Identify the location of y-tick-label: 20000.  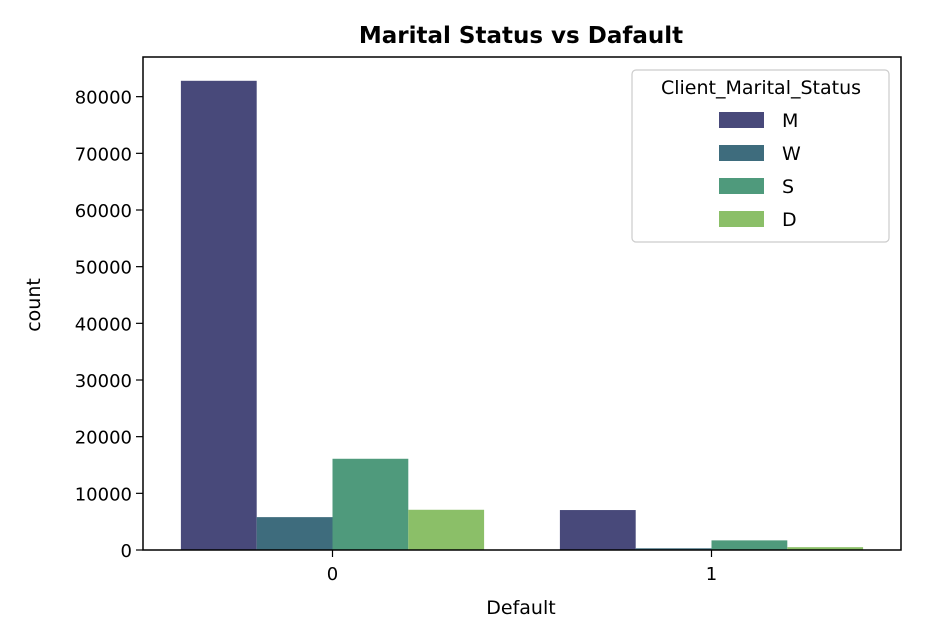
(103, 438).